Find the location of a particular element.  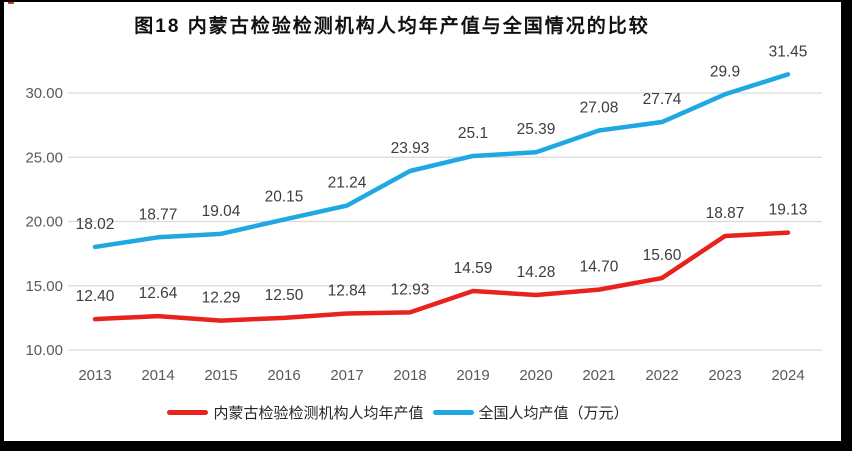

frame-border-right is located at coordinates (846, 225).